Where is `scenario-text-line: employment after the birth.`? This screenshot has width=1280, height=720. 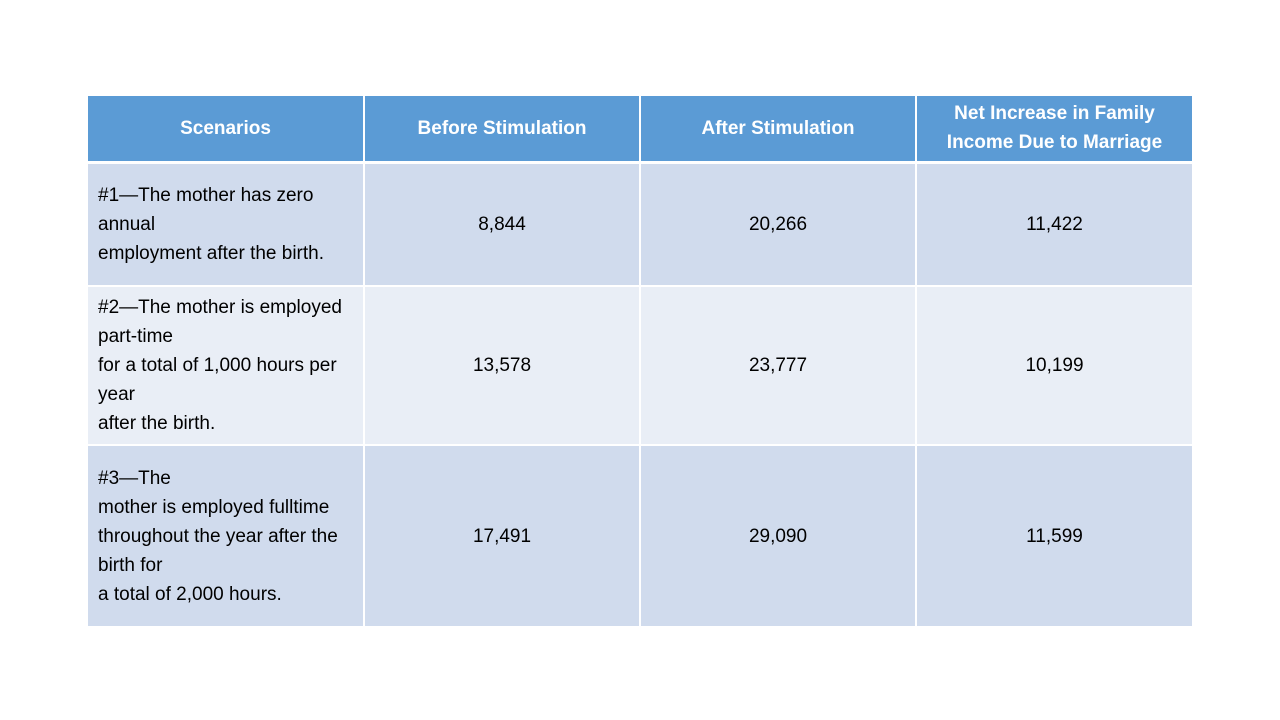
scenario-text-line: employment after the birth. is located at coordinates (211, 253).